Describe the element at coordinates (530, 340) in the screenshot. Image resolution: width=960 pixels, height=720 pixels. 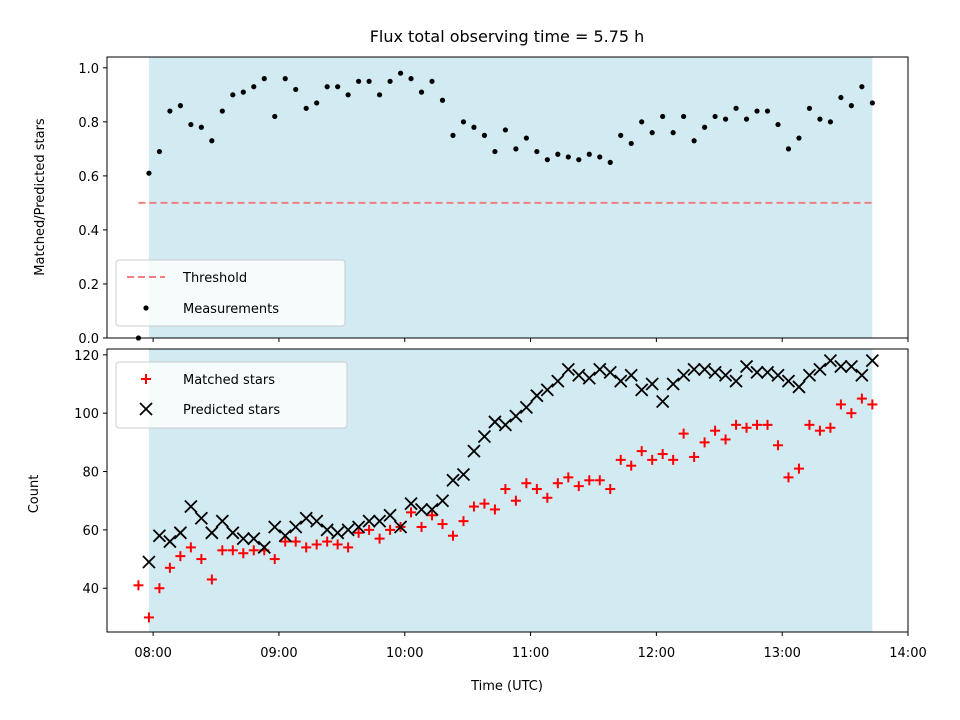
I see `ratio-panel-xticks` at that location.